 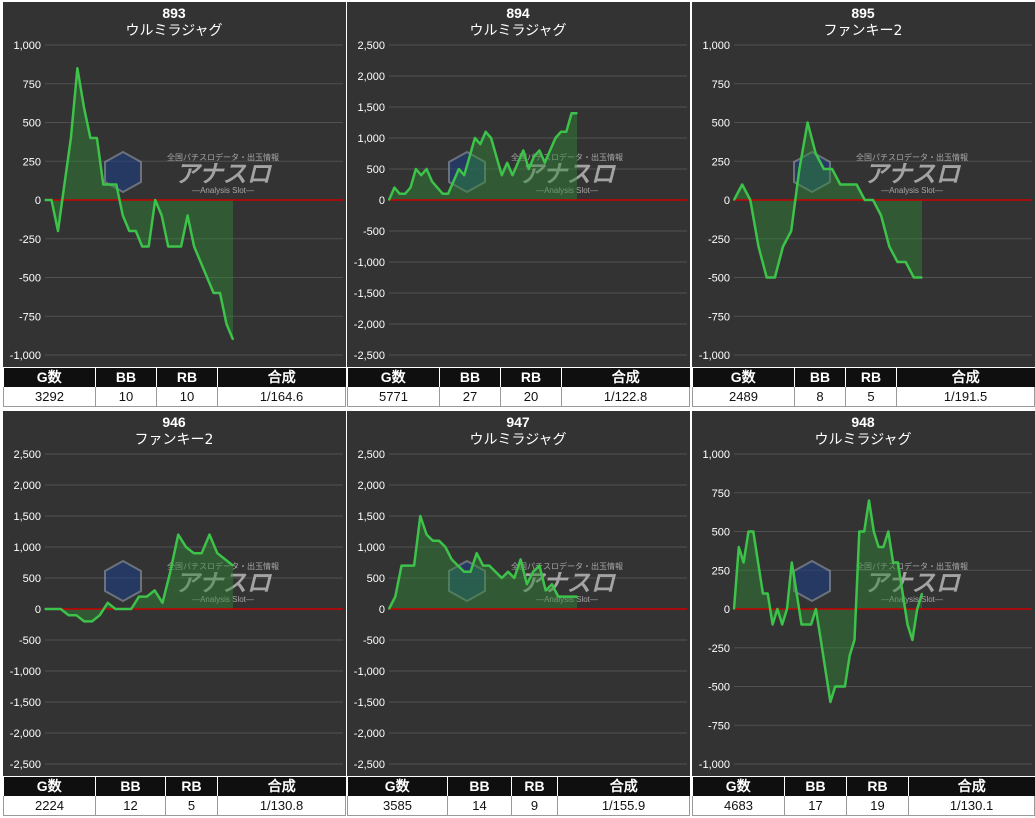 What do you see at coordinates (738, 806) in the screenshot?
I see `games-value: 4683` at bounding box center [738, 806].